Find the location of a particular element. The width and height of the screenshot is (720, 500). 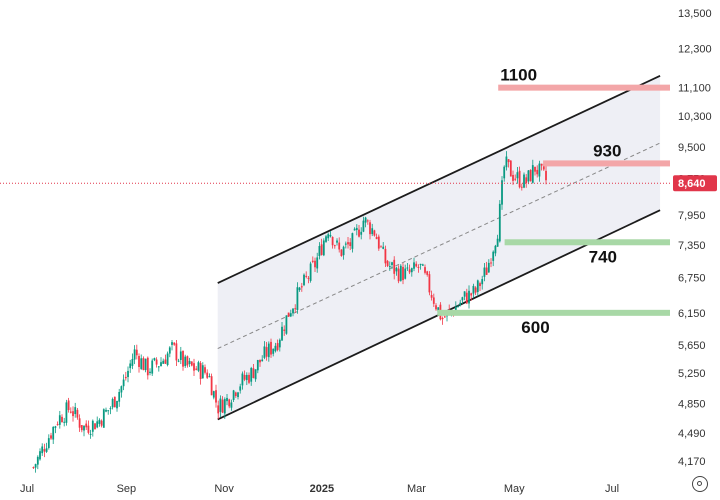

x-tick-label: Nov is located at coordinates (224, 489).